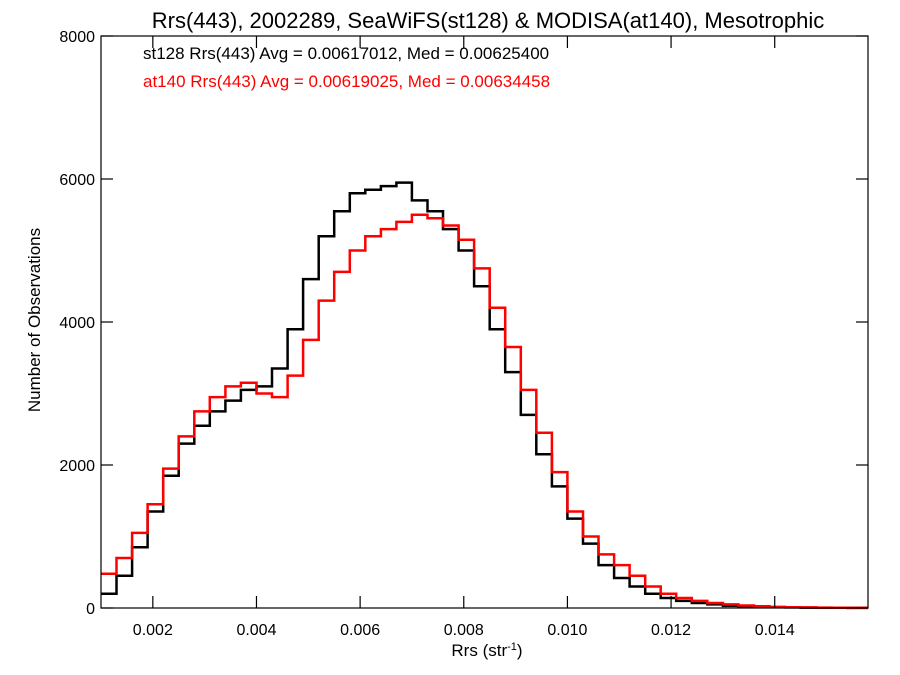 The width and height of the screenshot is (900, 675). Describe the element at coordinates (567, 630) in the screenshot. I see `x-tick-label: 0.010` at that location.